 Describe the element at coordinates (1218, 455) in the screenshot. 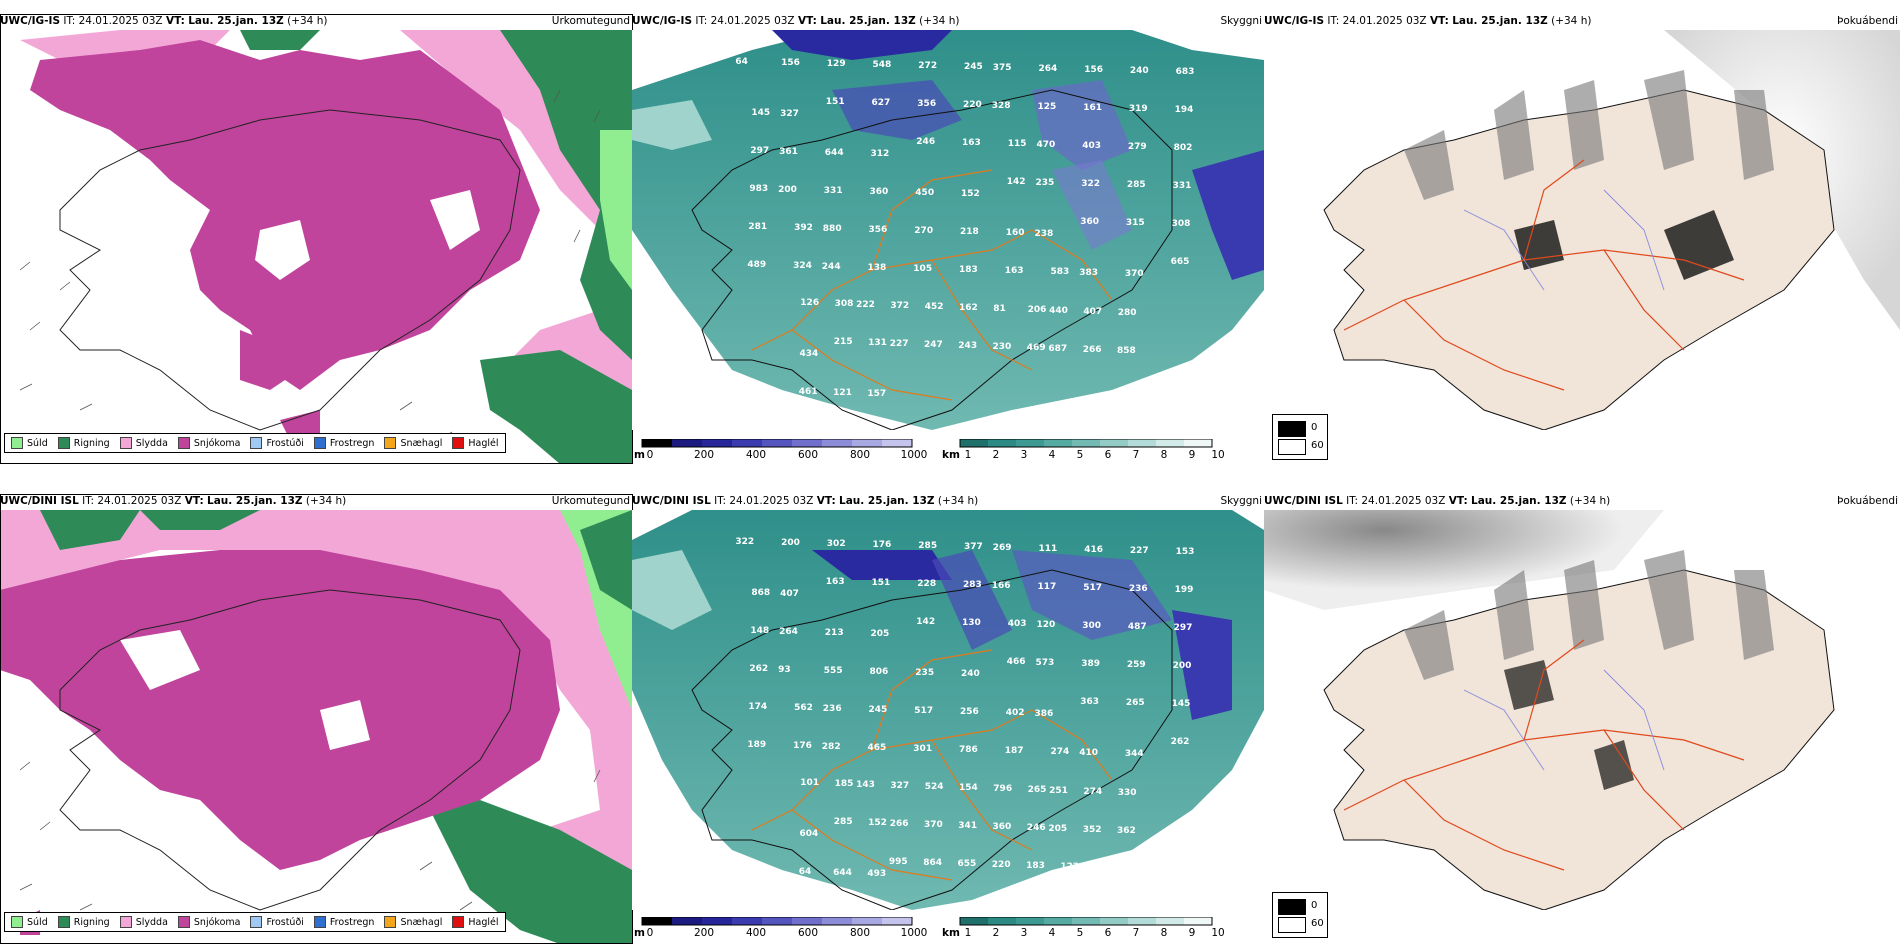

I see `visibility-tick: 10` at that location.